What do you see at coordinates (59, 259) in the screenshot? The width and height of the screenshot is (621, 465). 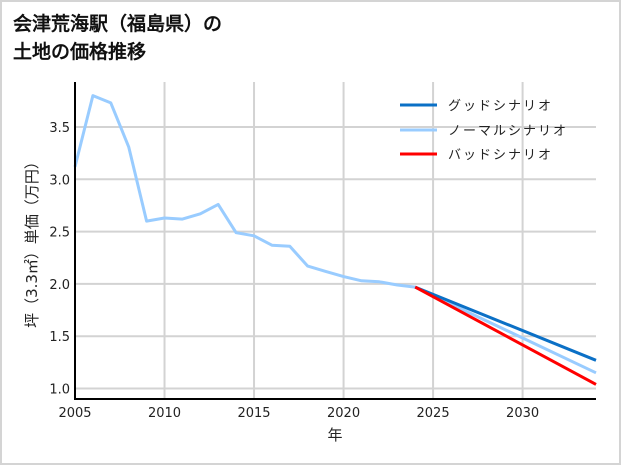 I see `y-axis-ticks: 1.0 1.5 2.0 2.5 3.0 3.5` at bounding box center [59, 259].